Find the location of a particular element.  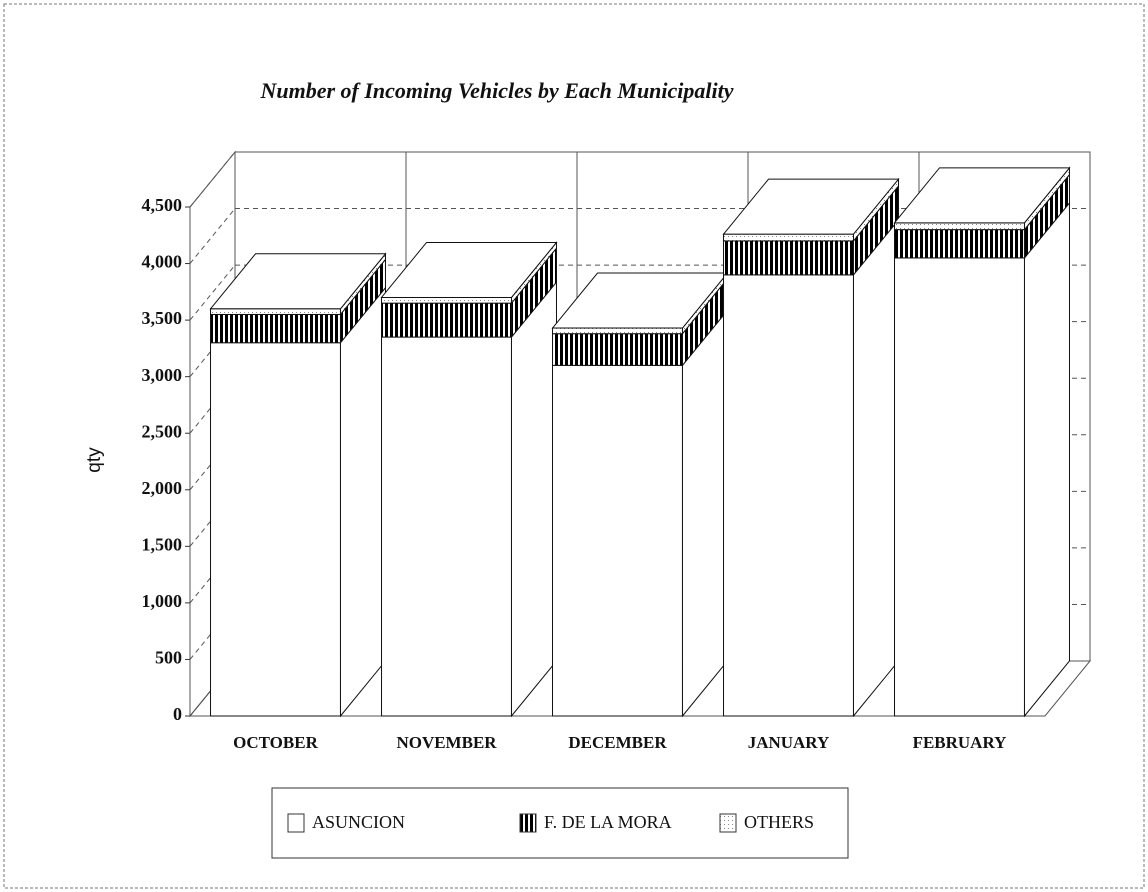

y-tick-label: 1,000 is located at coordinates (162, 601).